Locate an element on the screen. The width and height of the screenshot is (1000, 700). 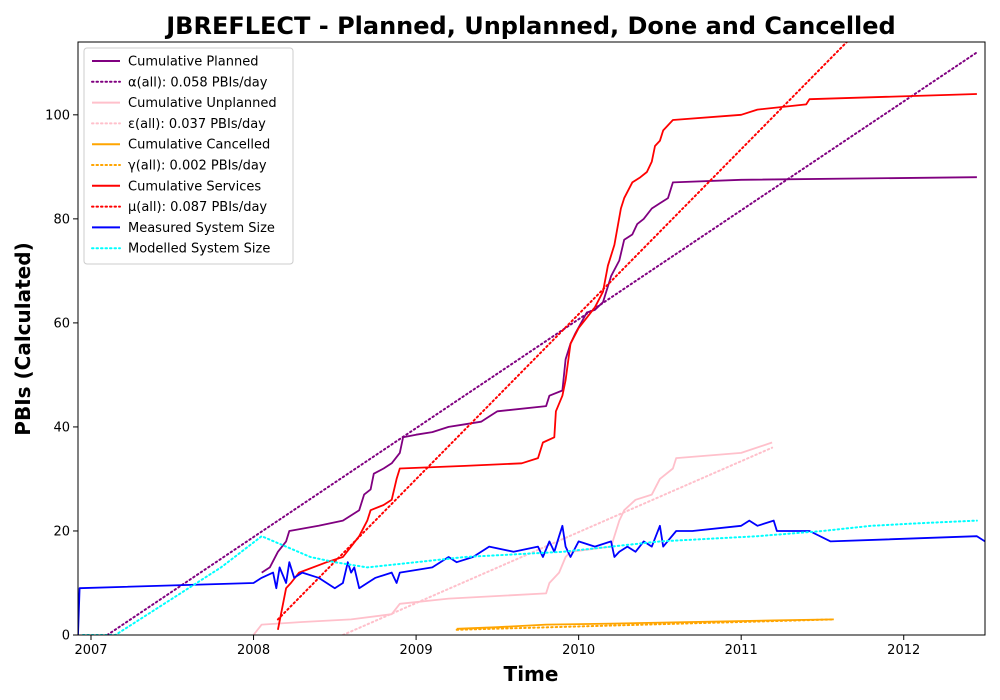
x-tick-label: 2009 is located at coordinates (416, 650).